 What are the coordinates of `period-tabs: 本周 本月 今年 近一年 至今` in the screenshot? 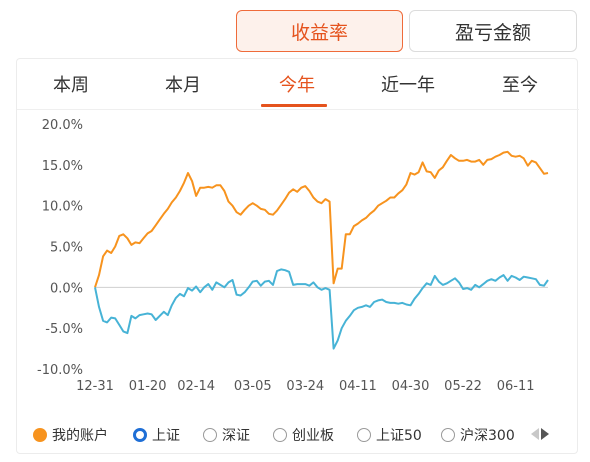 It's located at (298, 84).